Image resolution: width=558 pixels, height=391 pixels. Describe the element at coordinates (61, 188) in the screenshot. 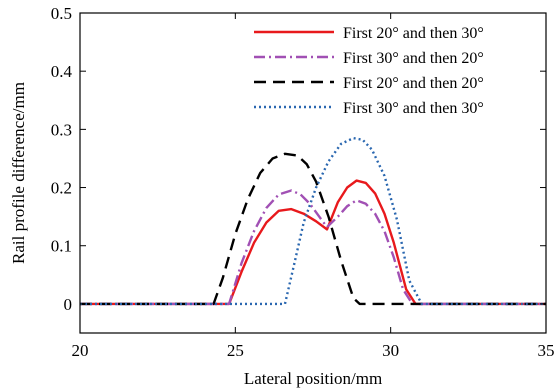

I see `y-tick-label: 0.2` at that location.